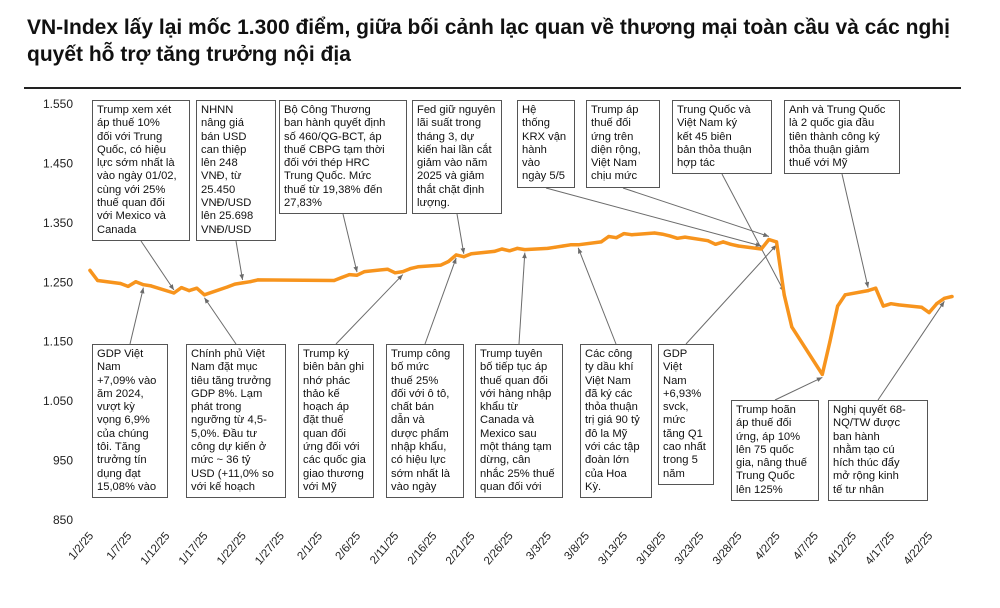 The width and height of the screenshot is (1000, 608). I want to click on y-tick-label: 850, so click(63, 520).